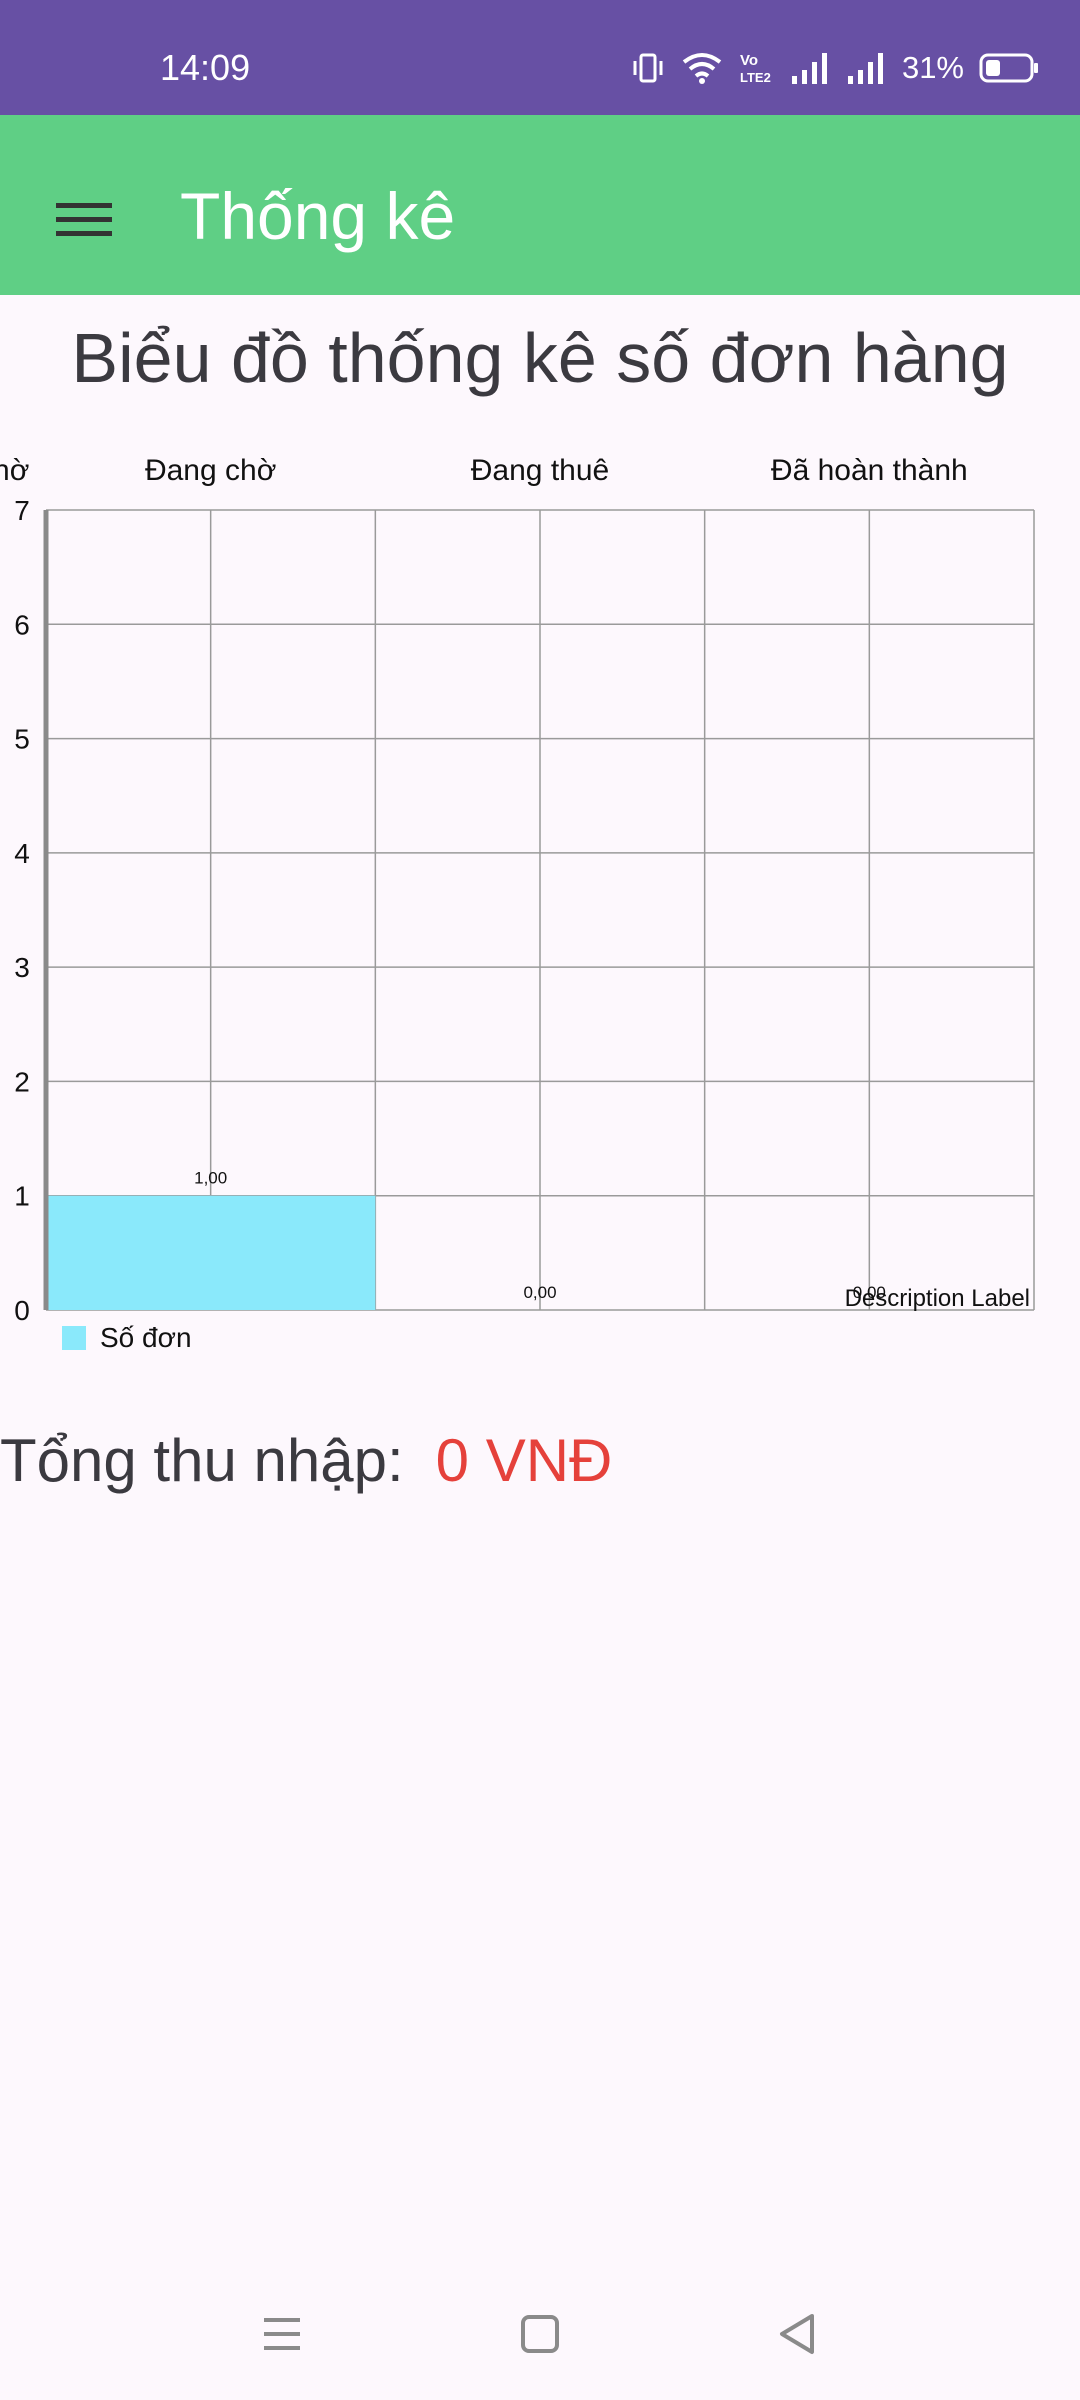 This screenshot has height=2400, width=1080. Describe the element at coordinates (1008, 68) in the screenshot. I see `battery-icon` at that location.